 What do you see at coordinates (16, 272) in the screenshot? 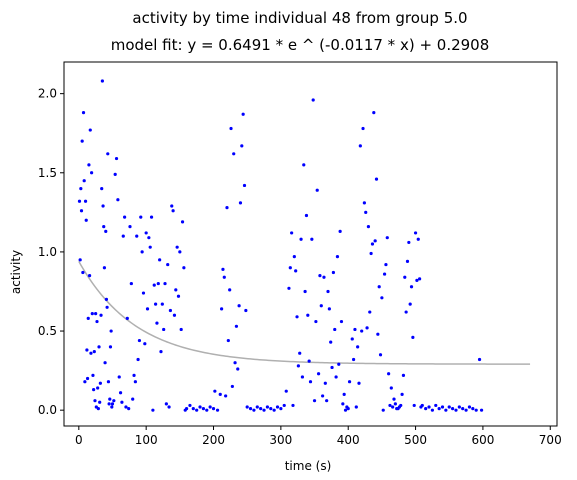
I see `y-axis-label: activity` at bounding box center [16, 272].